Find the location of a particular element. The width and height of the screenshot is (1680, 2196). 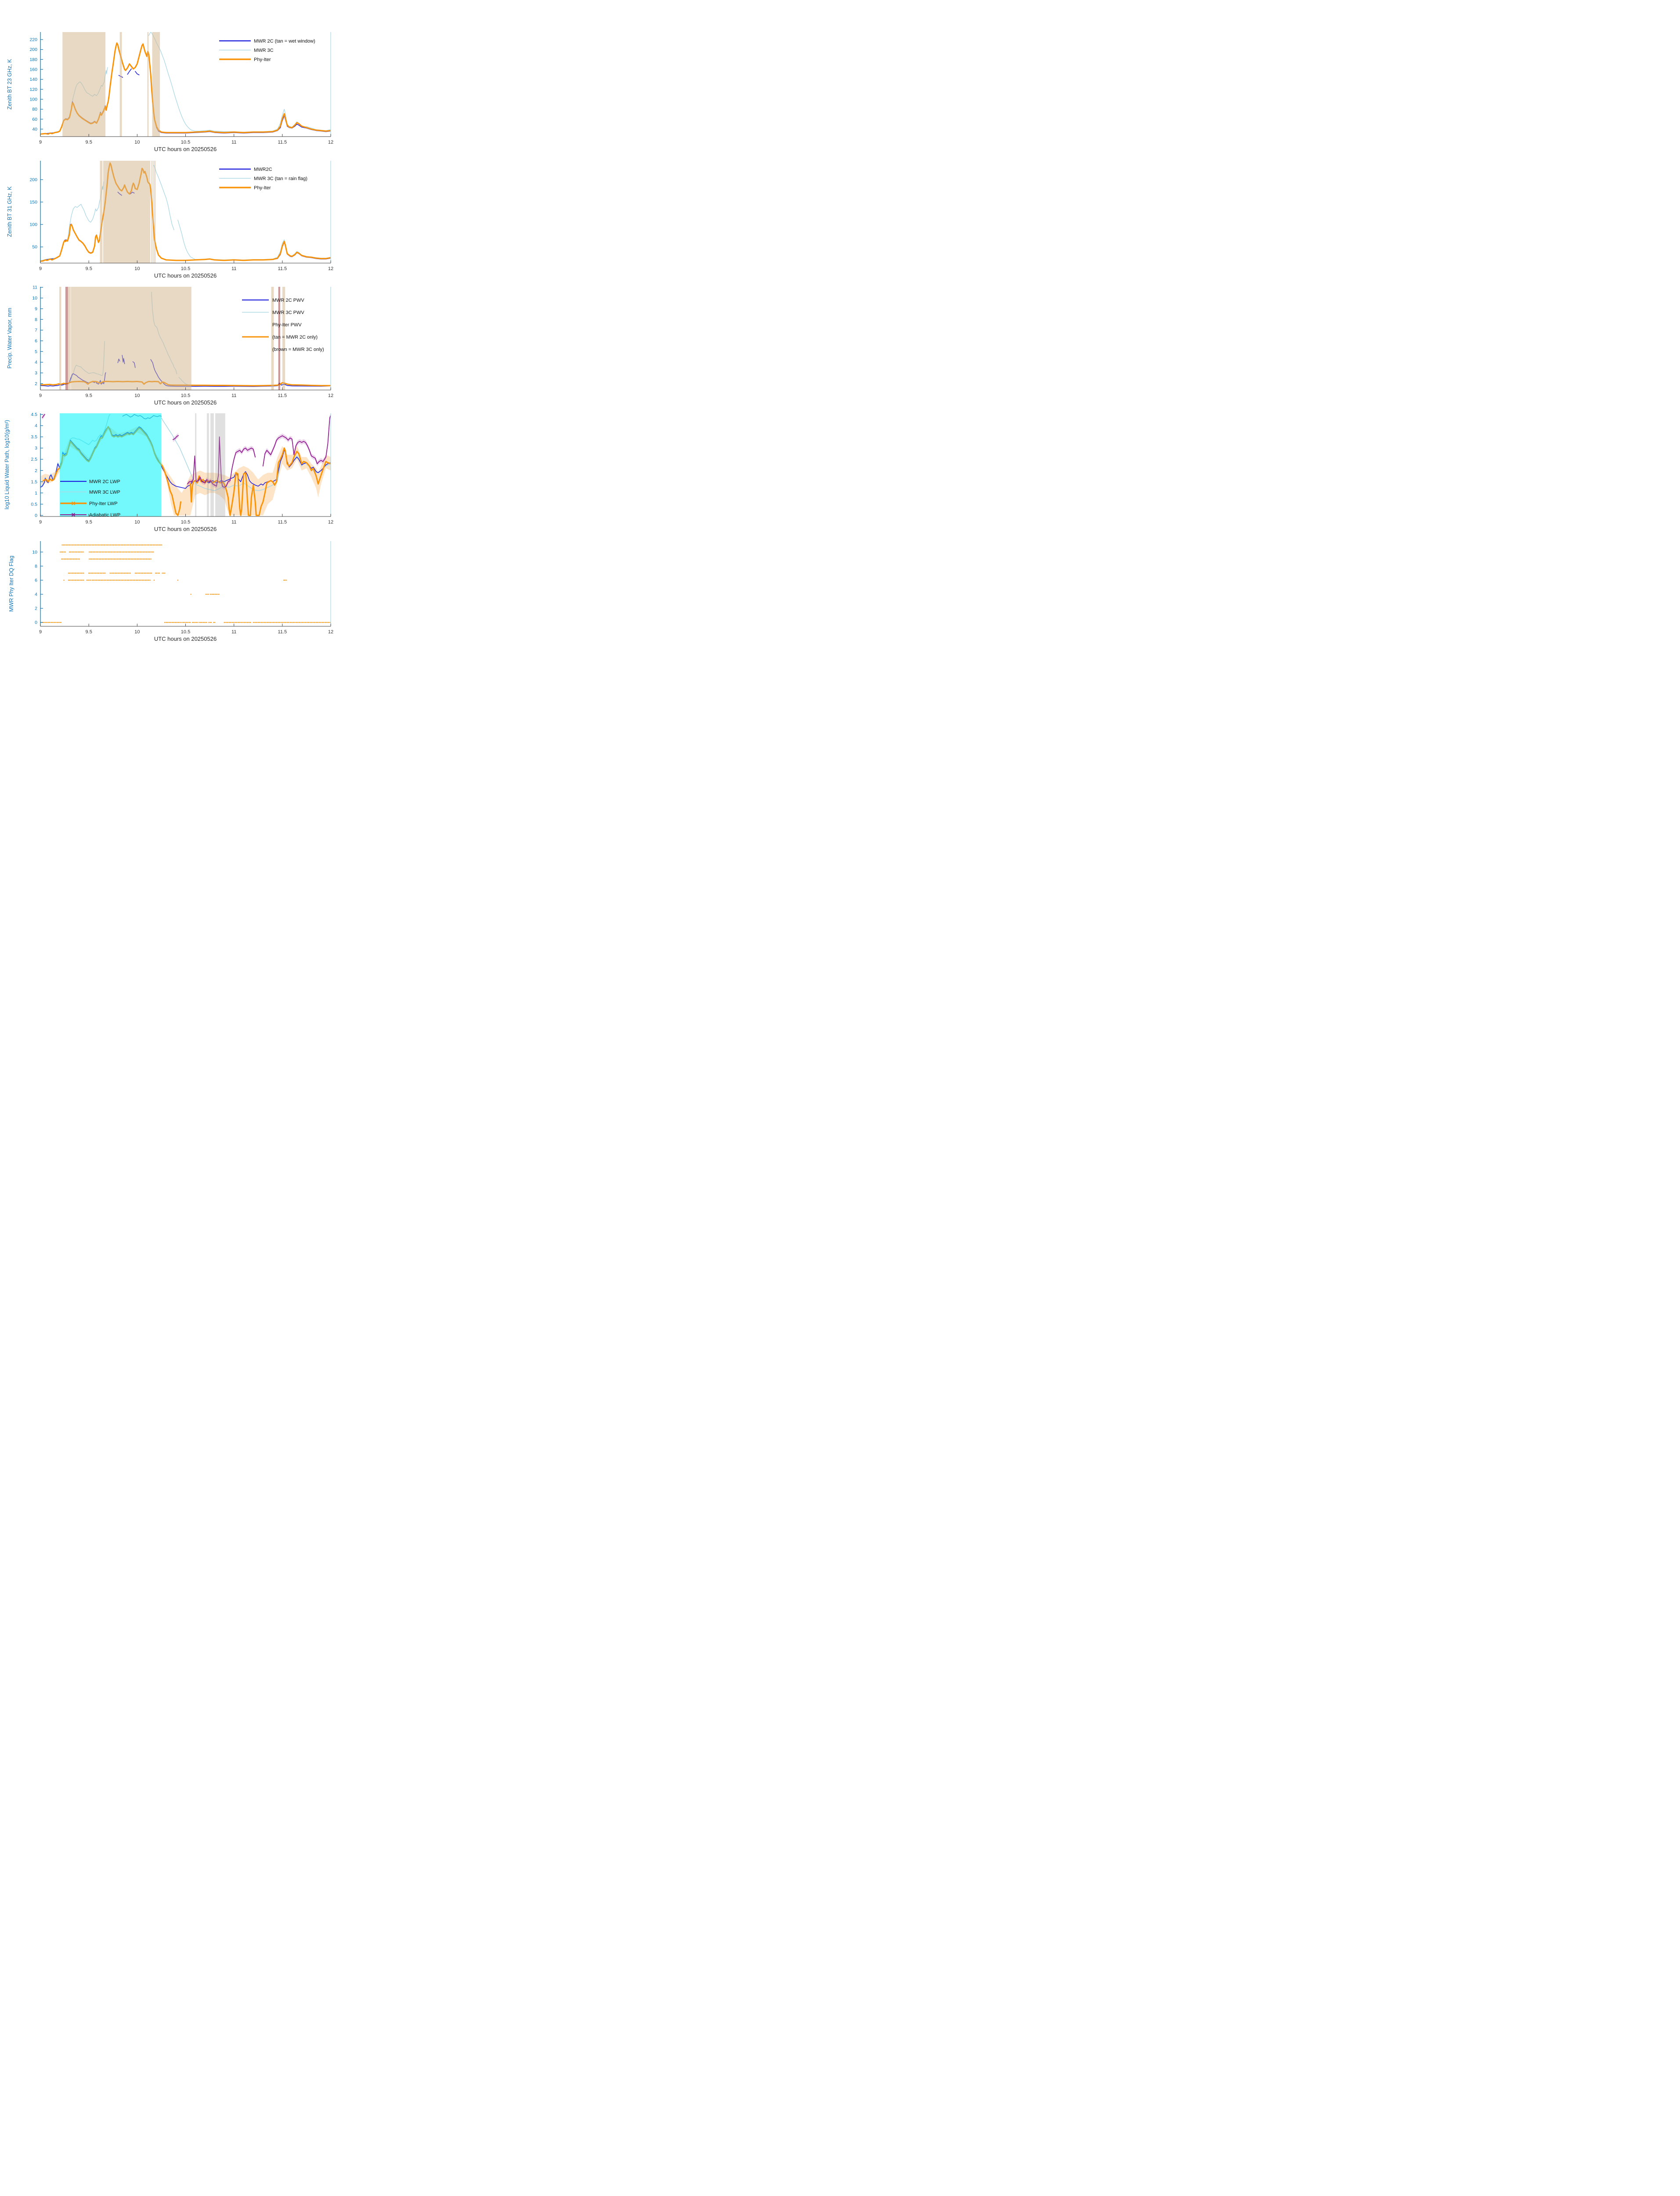

svg-text: (brown = MWR 3C only) is located at coordinates (298, 349).